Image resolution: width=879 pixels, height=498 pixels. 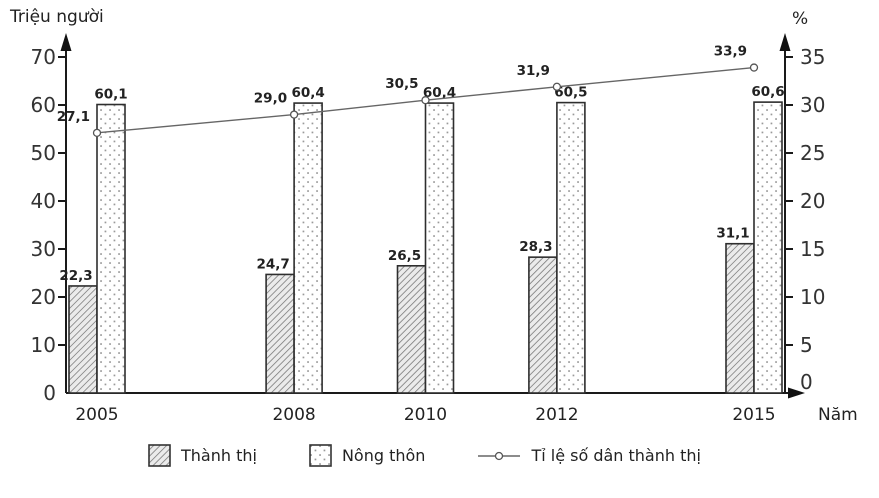 I want to click on x-axis-year-label: 2008, so click(x=293, y=415).